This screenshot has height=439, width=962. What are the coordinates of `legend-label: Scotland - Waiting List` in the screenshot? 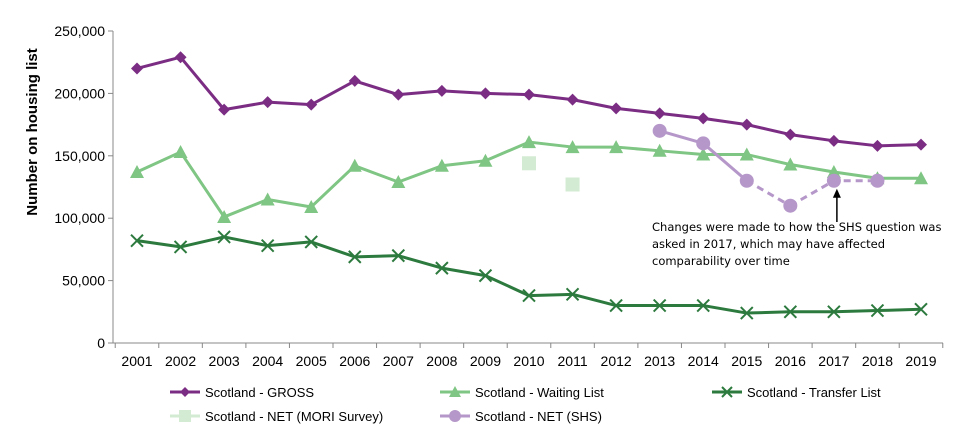 It's located at (539, 392).